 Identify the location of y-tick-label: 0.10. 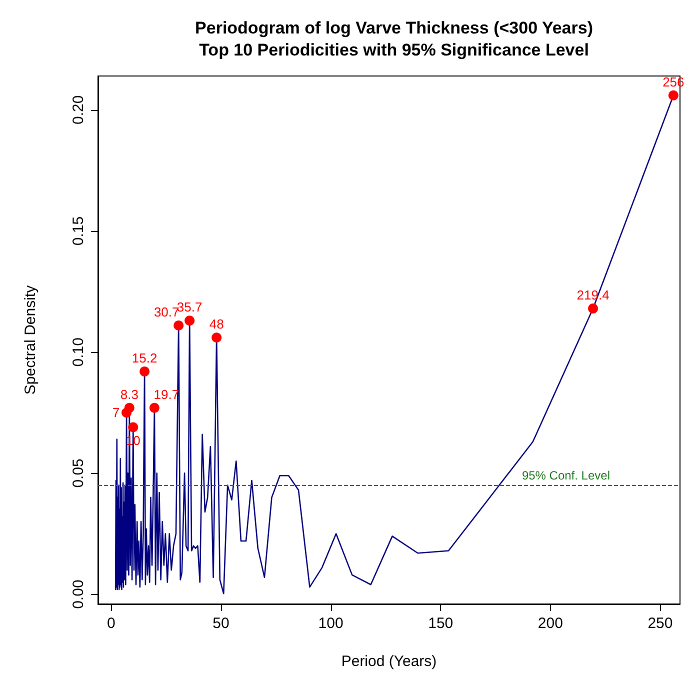
(78, 352).